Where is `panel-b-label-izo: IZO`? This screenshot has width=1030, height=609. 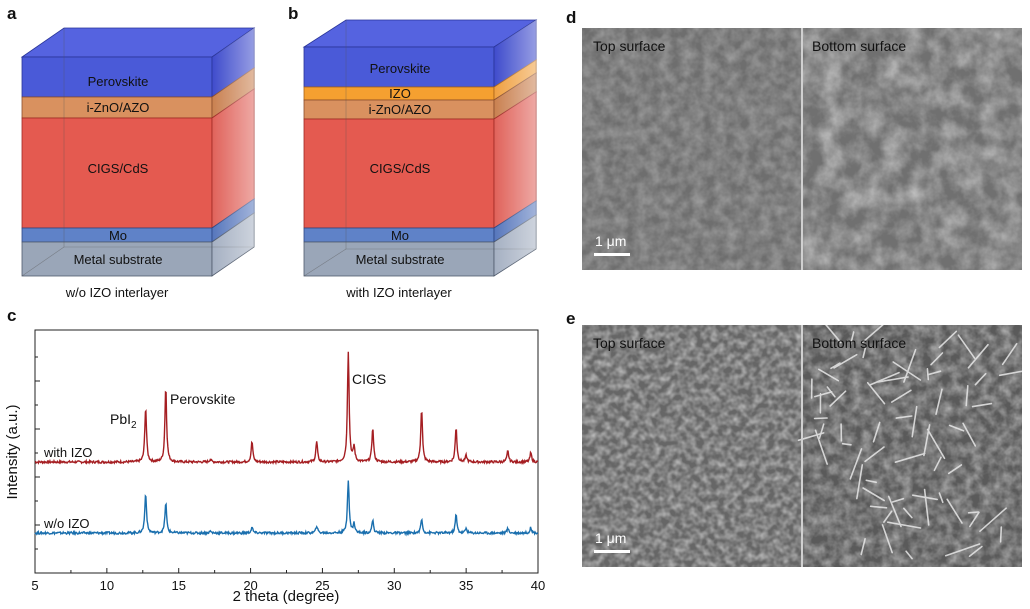
panel-b-label-izo: IZO is located at coordinates (400, 93).